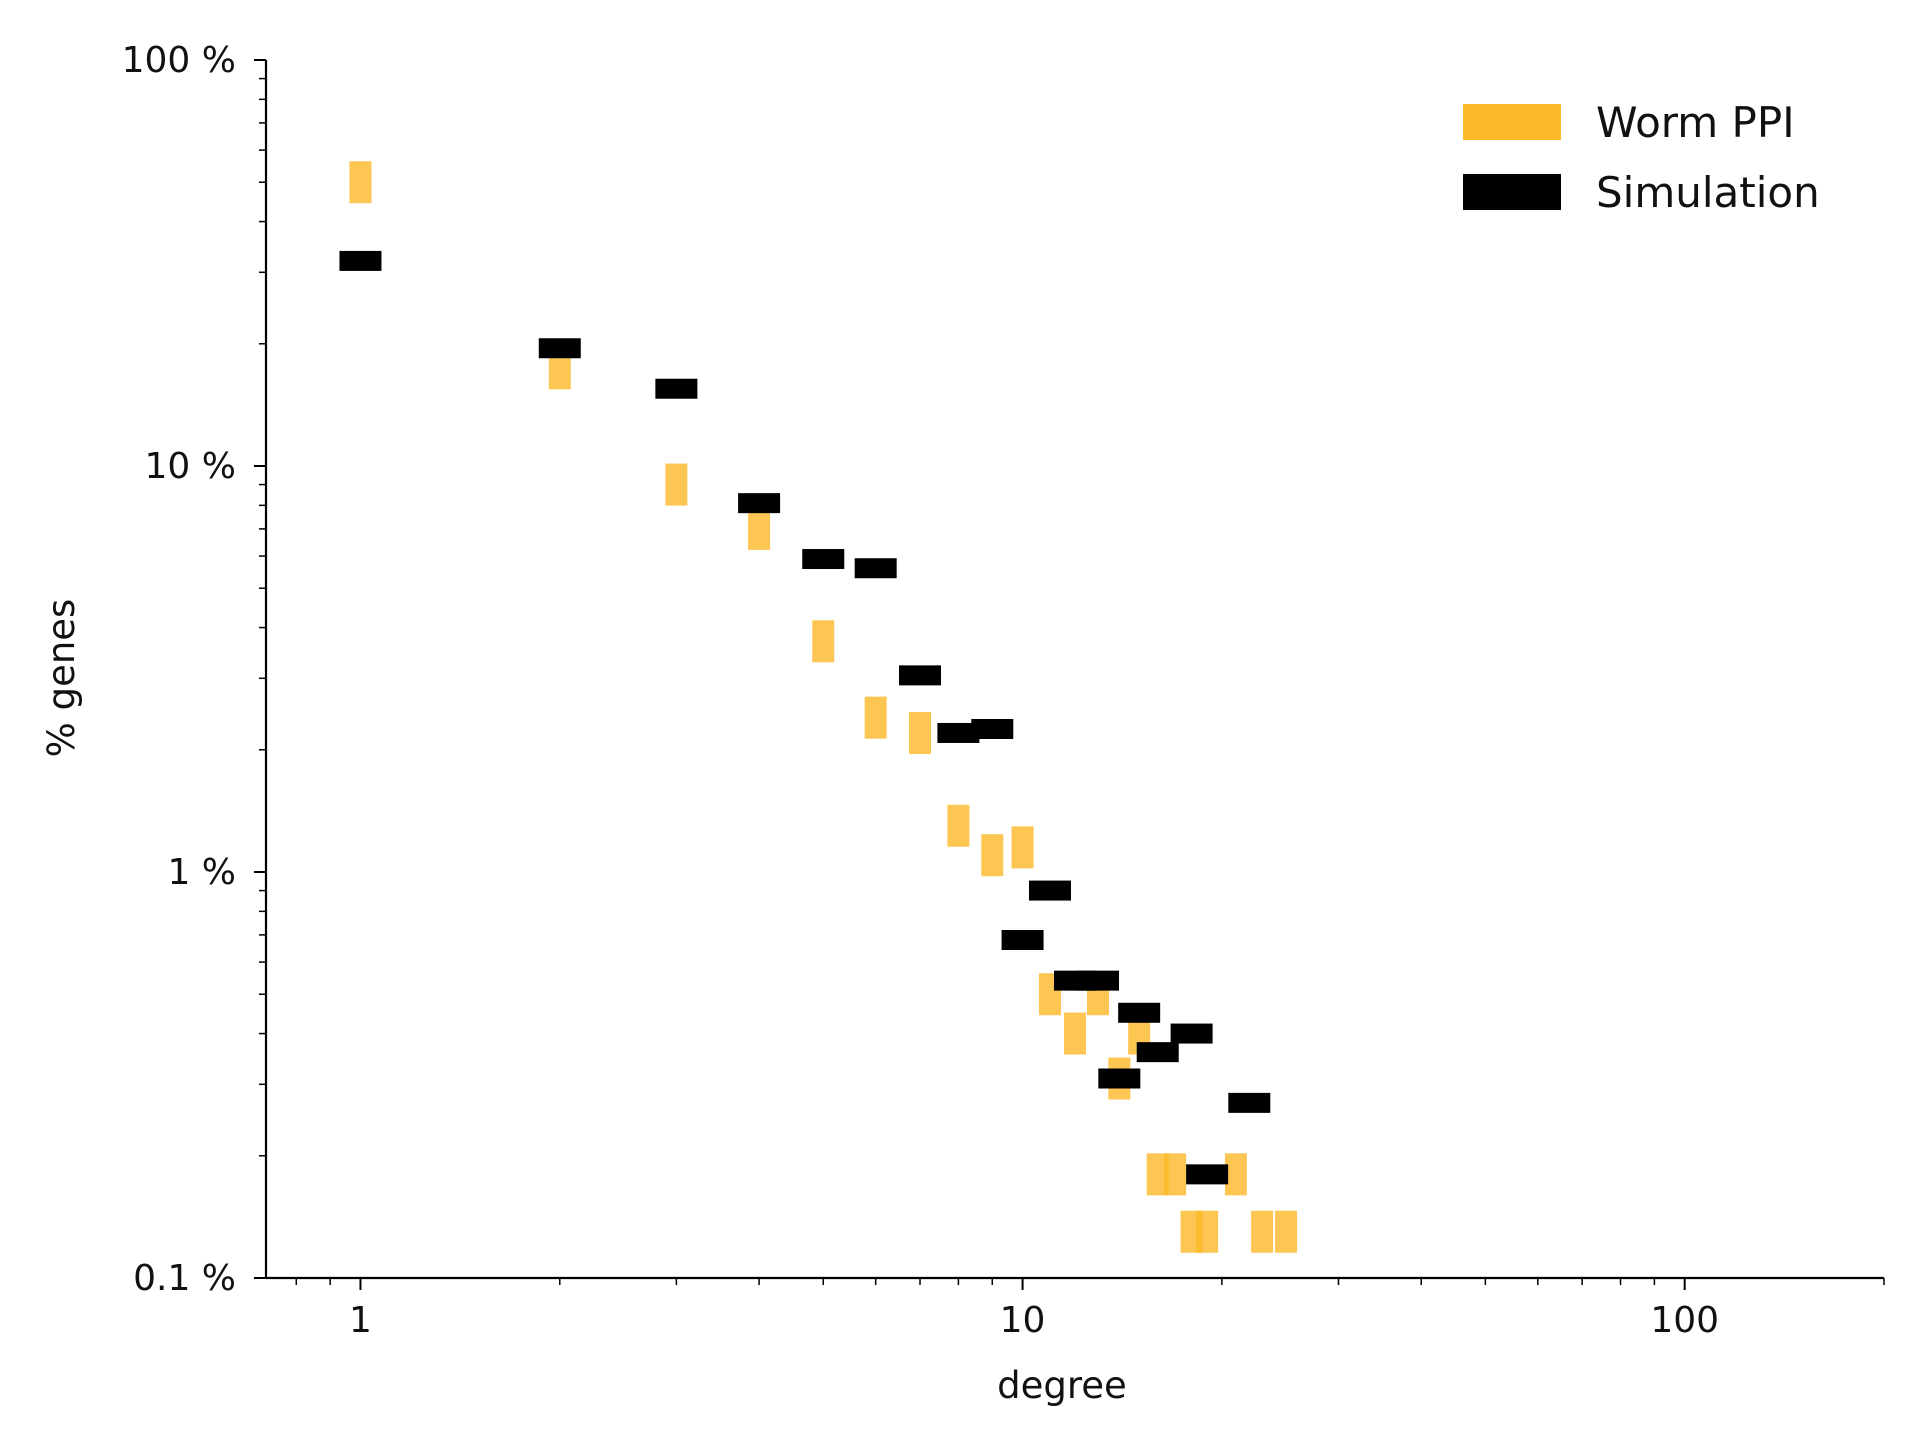 Image resolution: width=1920 pixels, height=1440 pixels. Describe the element at coordinates (360, 1320) in the screenshot. I see `x-tick-label: 1` at that location.